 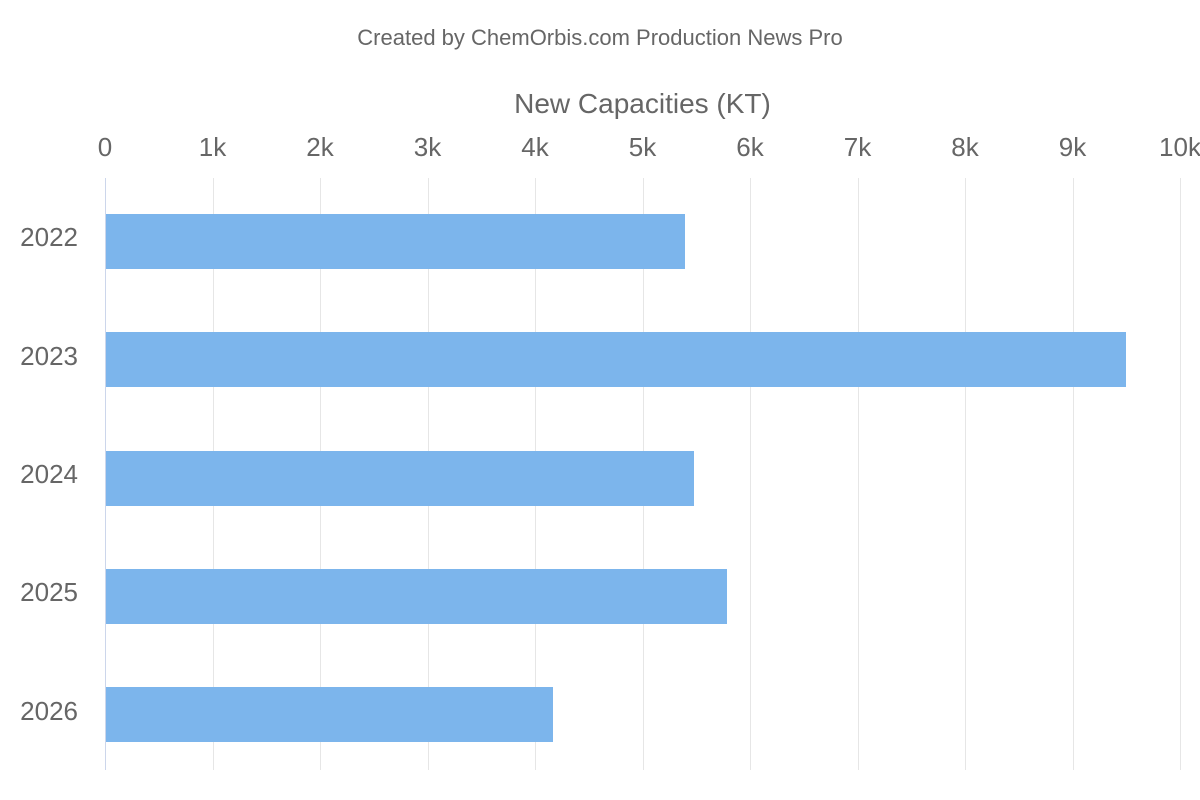 What do you see at coordinates (49, 237) in the screenshot?
I see `y-category-label: 2022` at bounding box center [49, 237].